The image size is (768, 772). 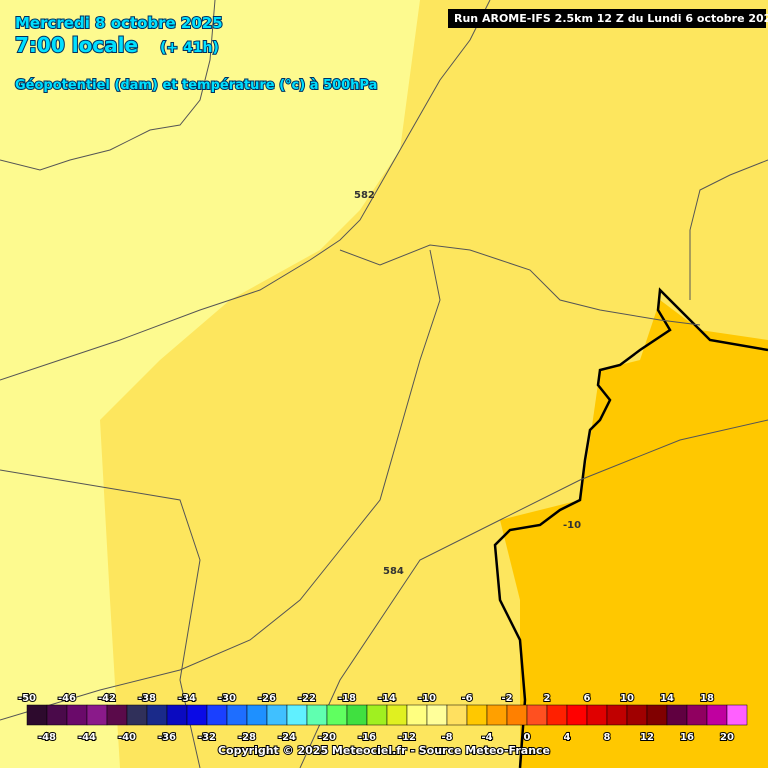 What do you see at coordinates (707, 698) in the screenshot?
I see `legend-label: 18` at bounding box center [707, 698].